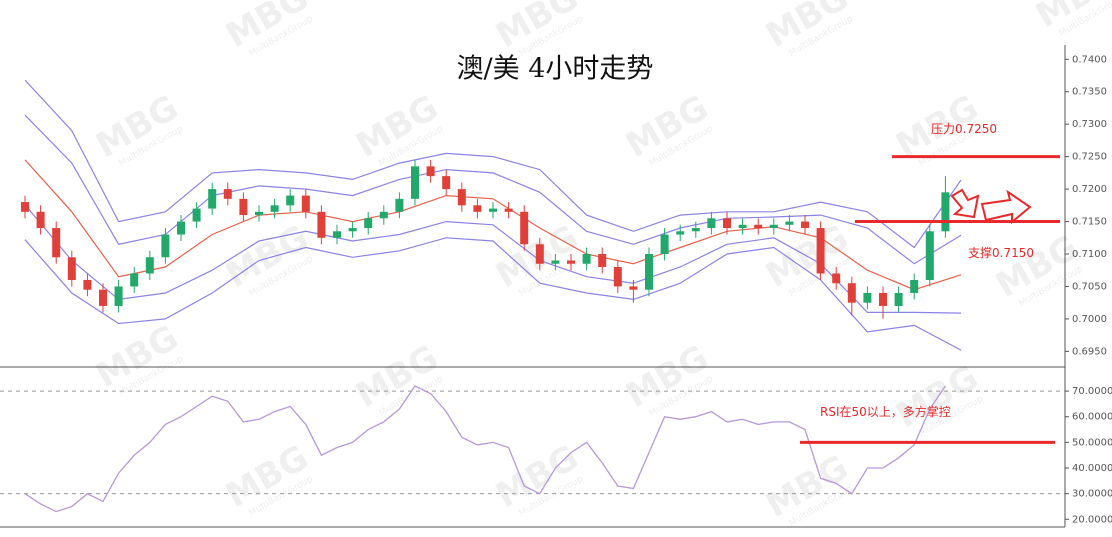 Image resolution: width=1112 pixels, height=537 pixels. Describe the element at coordinates (1092, 494) in the screenshot. I see `y-tick-label: 30.0000` at that location.